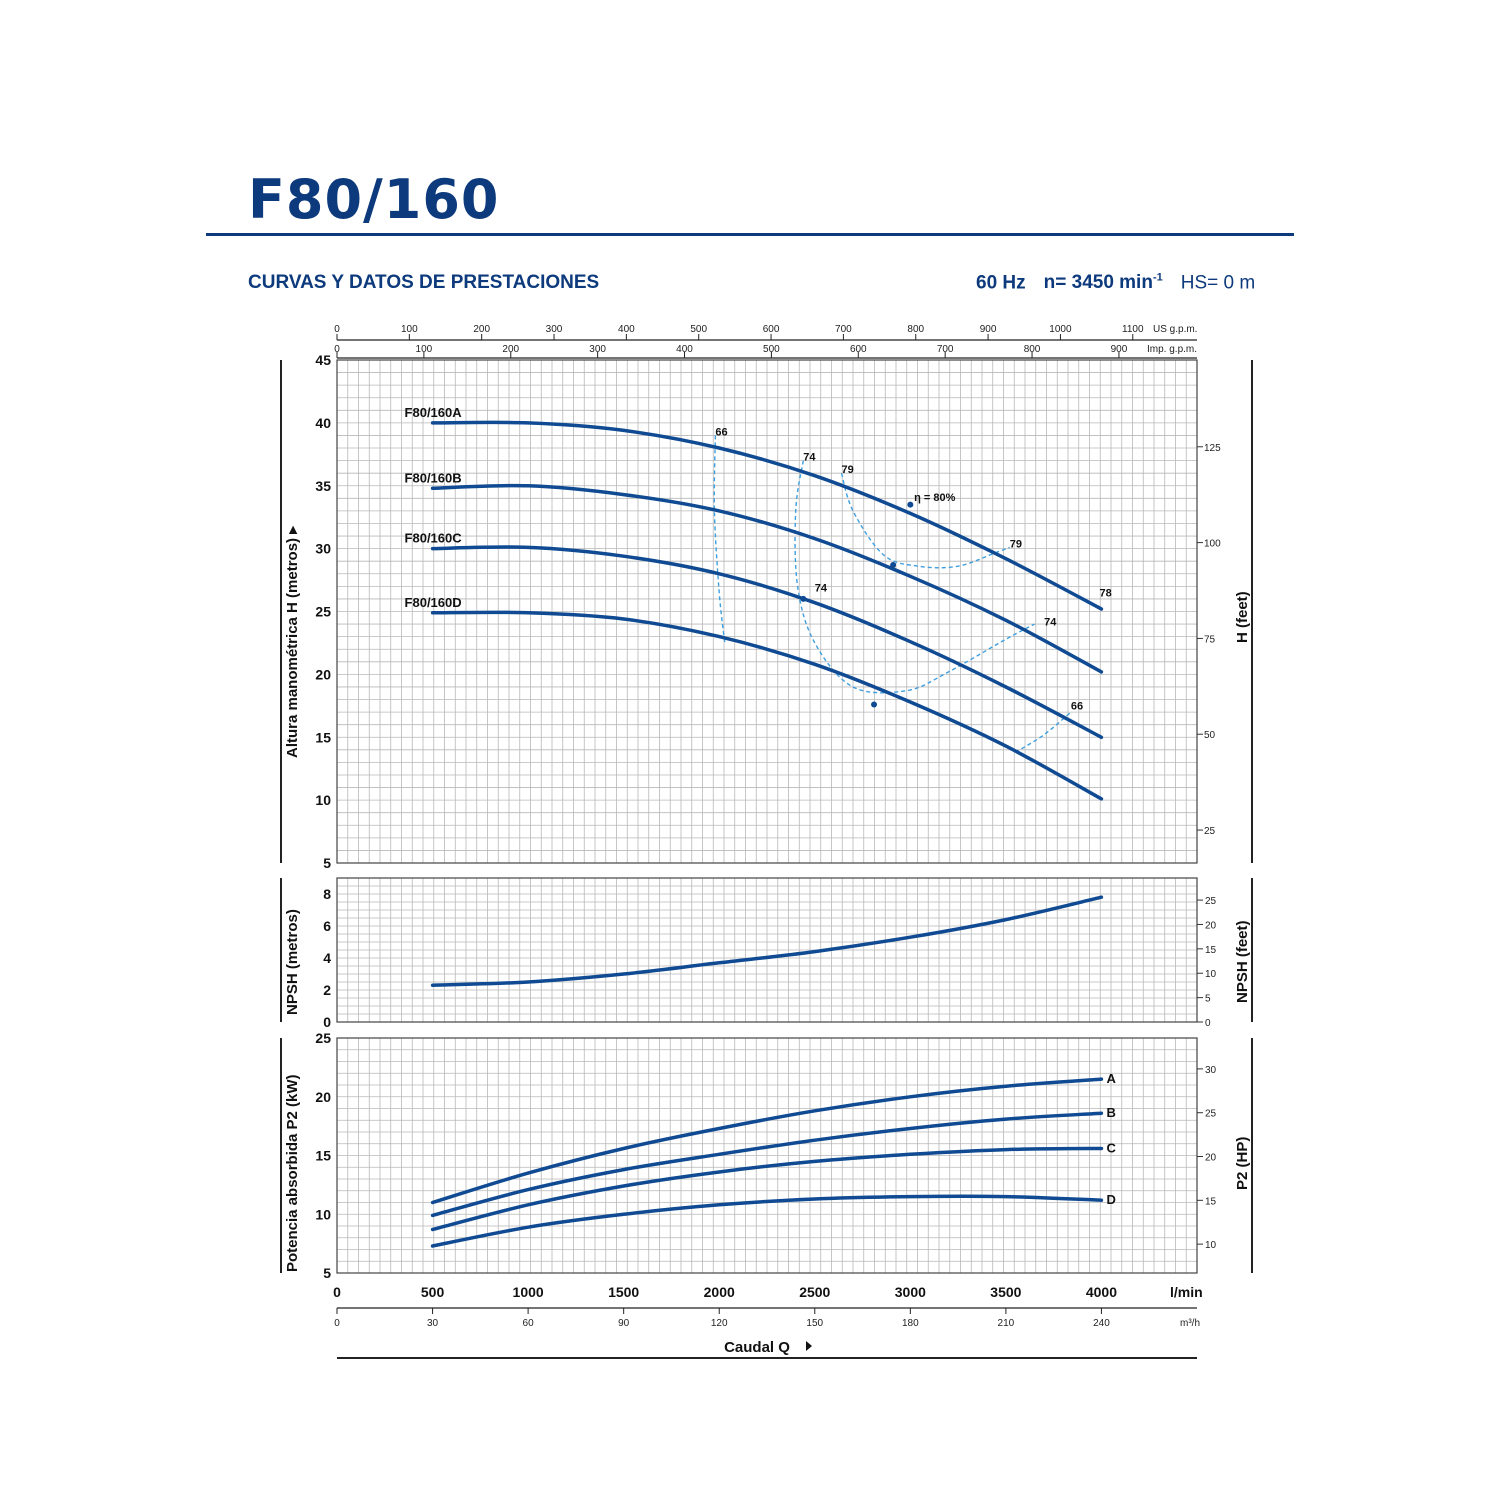 This screenshot has height=1500, width=1500. What do you see at coordinates (1186, 1292) in the screenshot?
I see `x-unit-lmin: l/min` at bounding box center [1186, 1292].